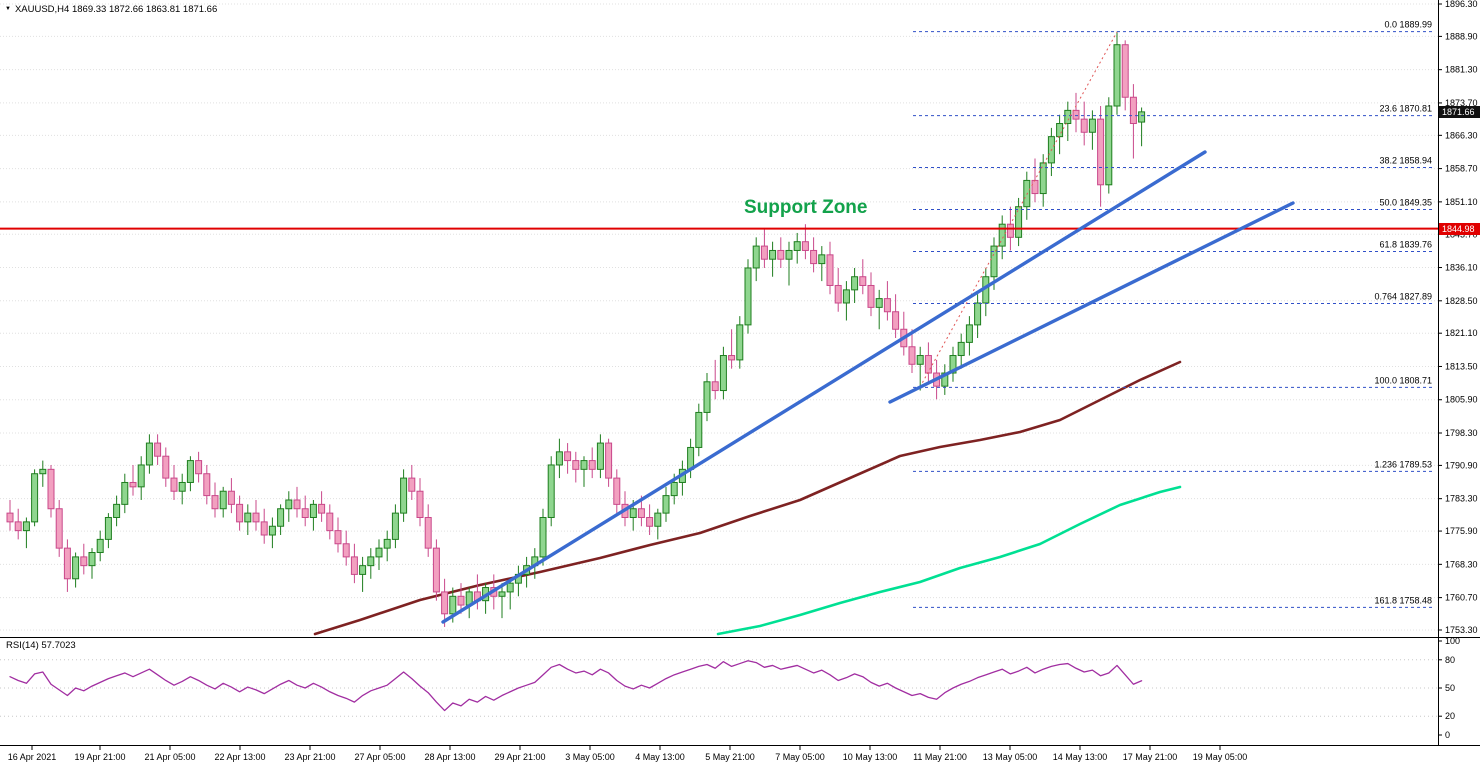 The width and height of the screenshot is (1480, 775). What do you see at coordinates (519, 757) in the screenshot?
I see `time-tick-label: 29 Apr 21:00` at bounding box center [519, 757].